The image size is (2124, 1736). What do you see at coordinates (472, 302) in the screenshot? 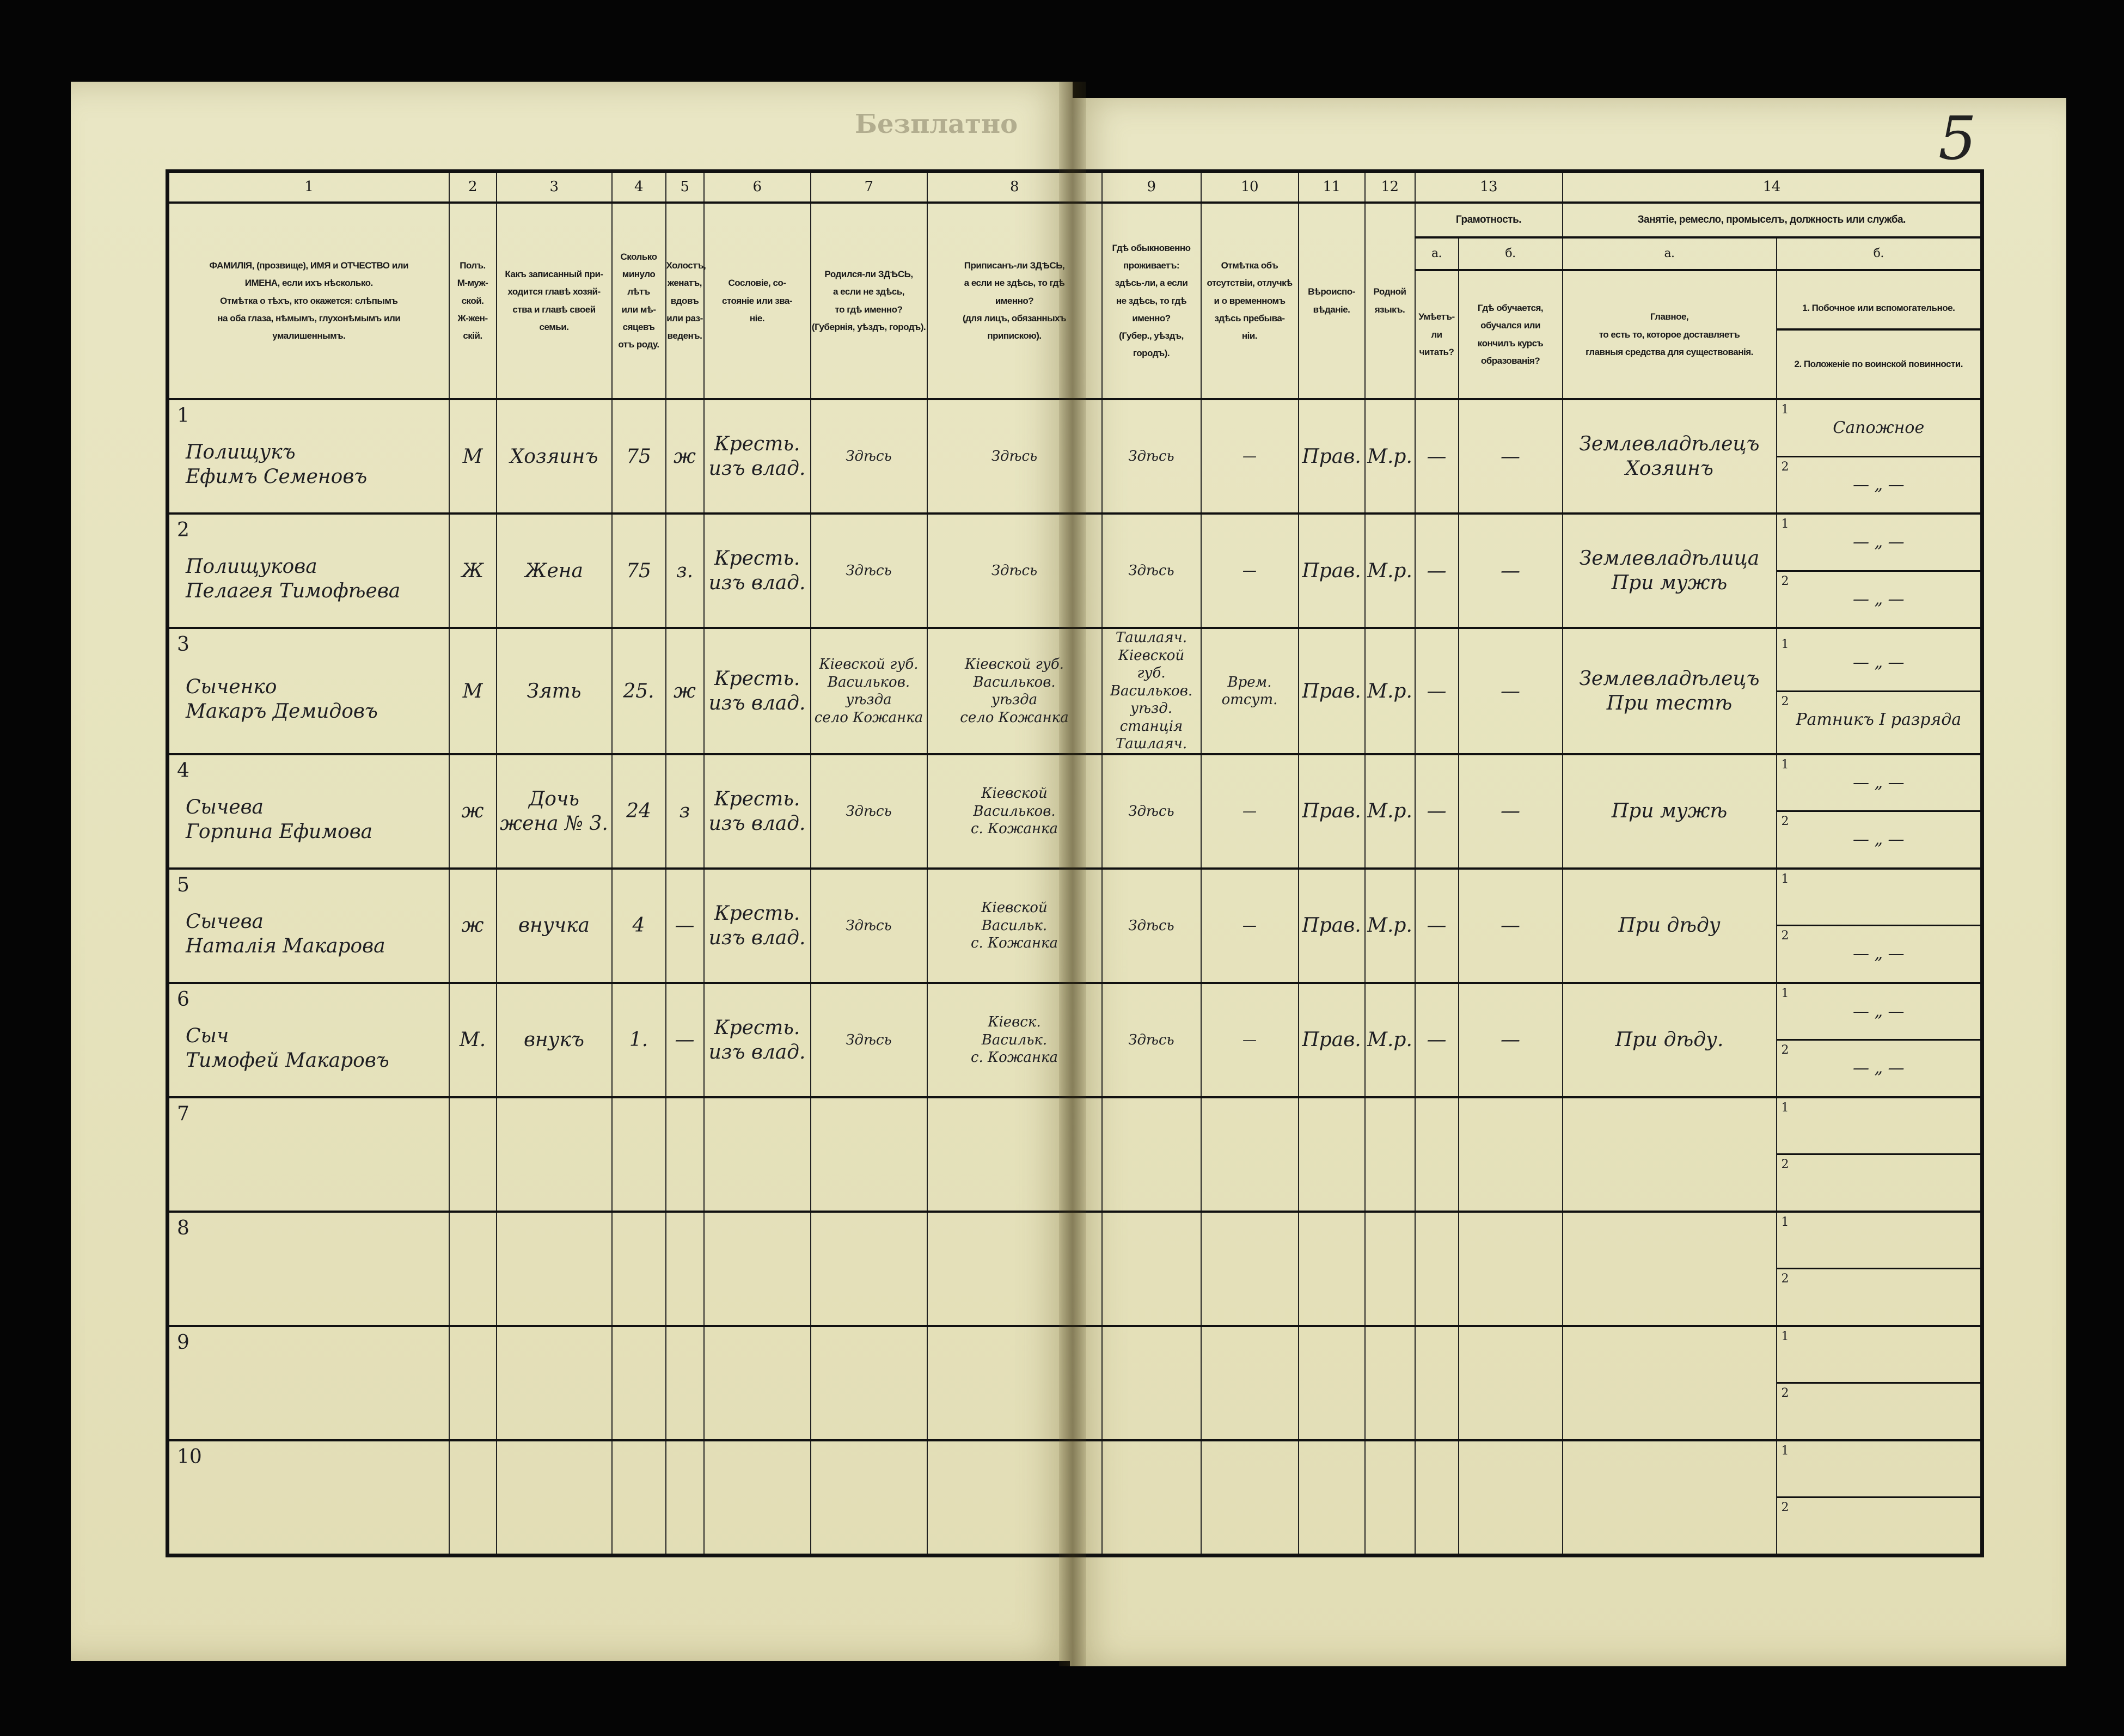
I see `header-sex: Полъ. М-муж- ской. Ж-жен- скій.` at bounding box center [472, 302].